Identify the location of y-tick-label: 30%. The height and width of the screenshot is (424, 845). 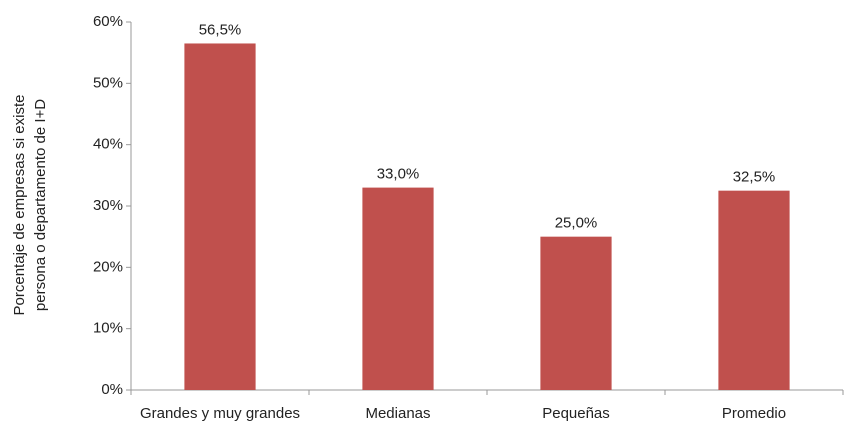
(108, 205).